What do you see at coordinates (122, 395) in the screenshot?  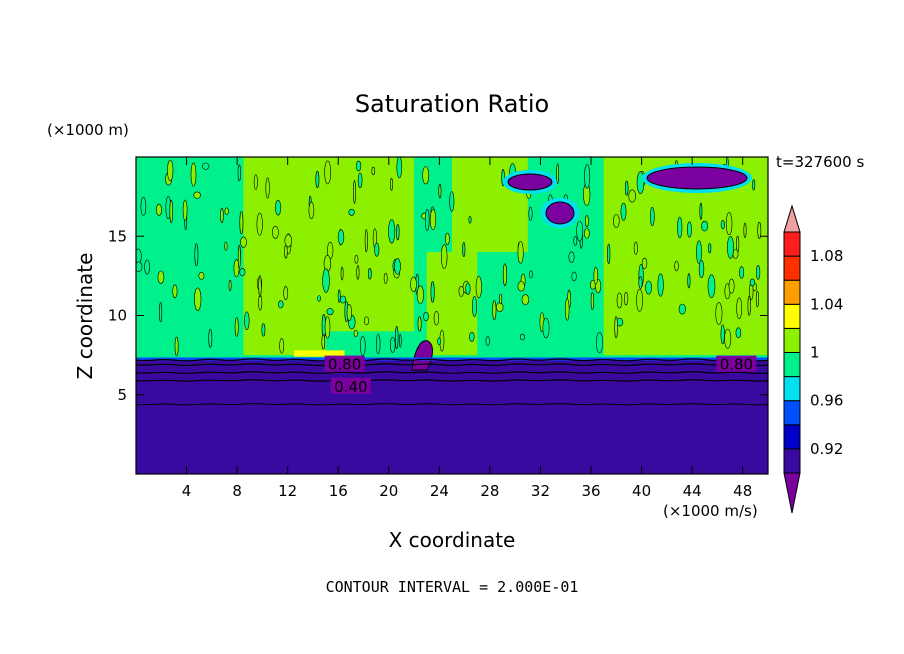 I see `y-tick-label: 5` at bounding box center [122, 395].